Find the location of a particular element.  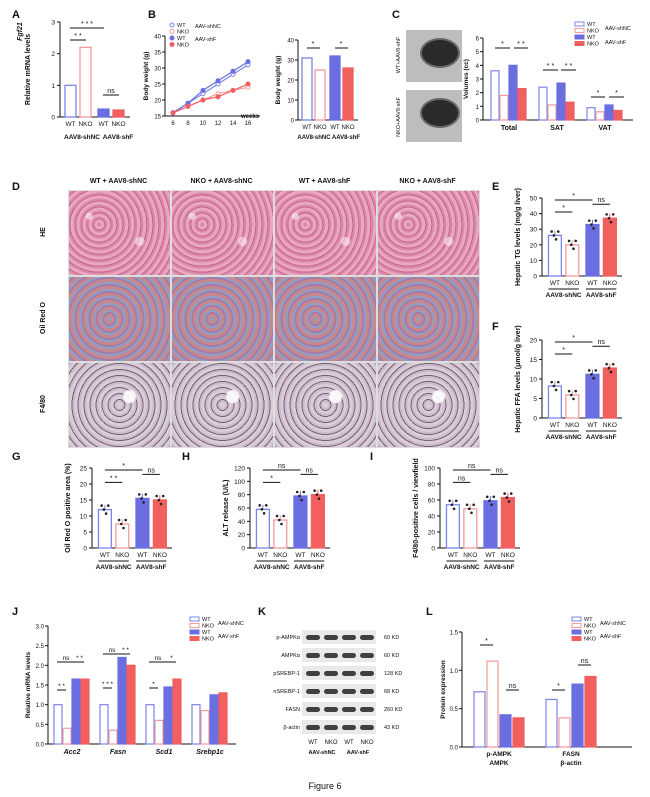

band-size: 68 KD is located at coordinates (391, 692).